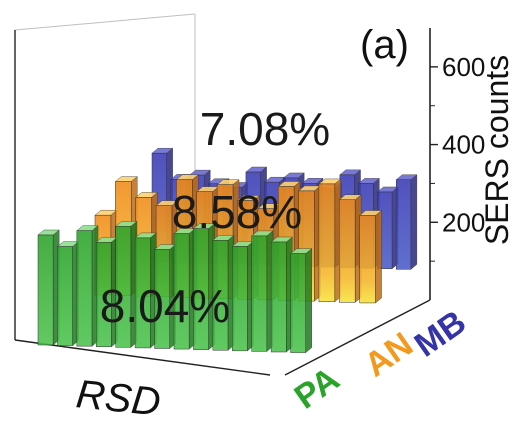 The image size is (523, 426). Describe the element at coordinates (463, 145) in the screenshot. I see `z-tick-label: 400` at that location.